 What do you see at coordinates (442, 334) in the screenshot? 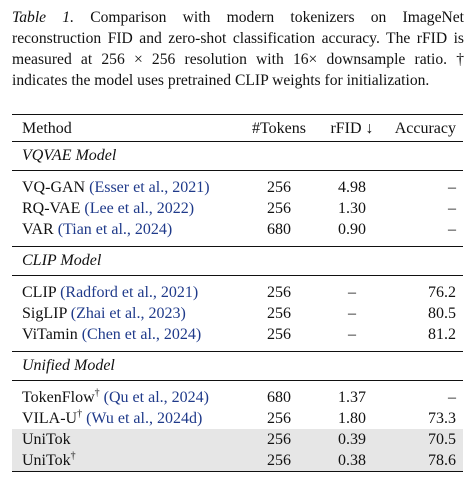
I see `accuracy-cell: 81.2` at bounding box center [442, 334].